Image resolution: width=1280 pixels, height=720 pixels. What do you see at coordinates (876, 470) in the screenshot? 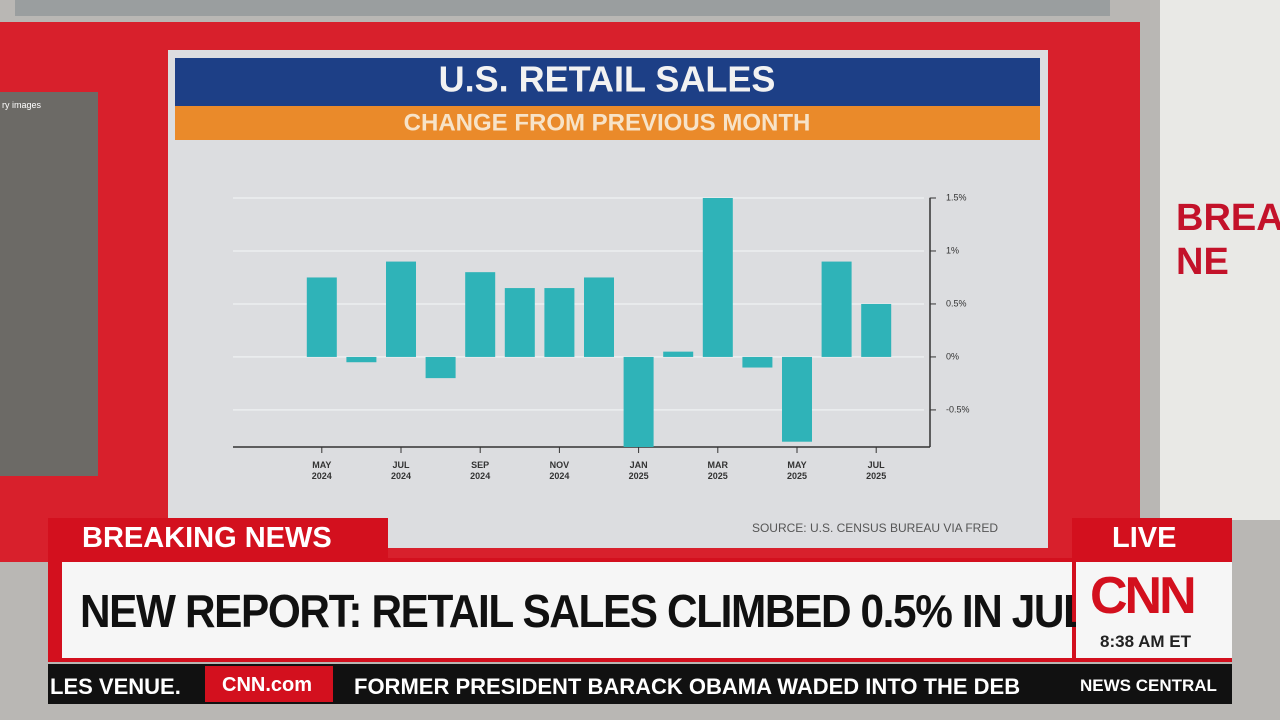
I see `x-tick-label: JUL 2025` at bounding box center [876, 470].